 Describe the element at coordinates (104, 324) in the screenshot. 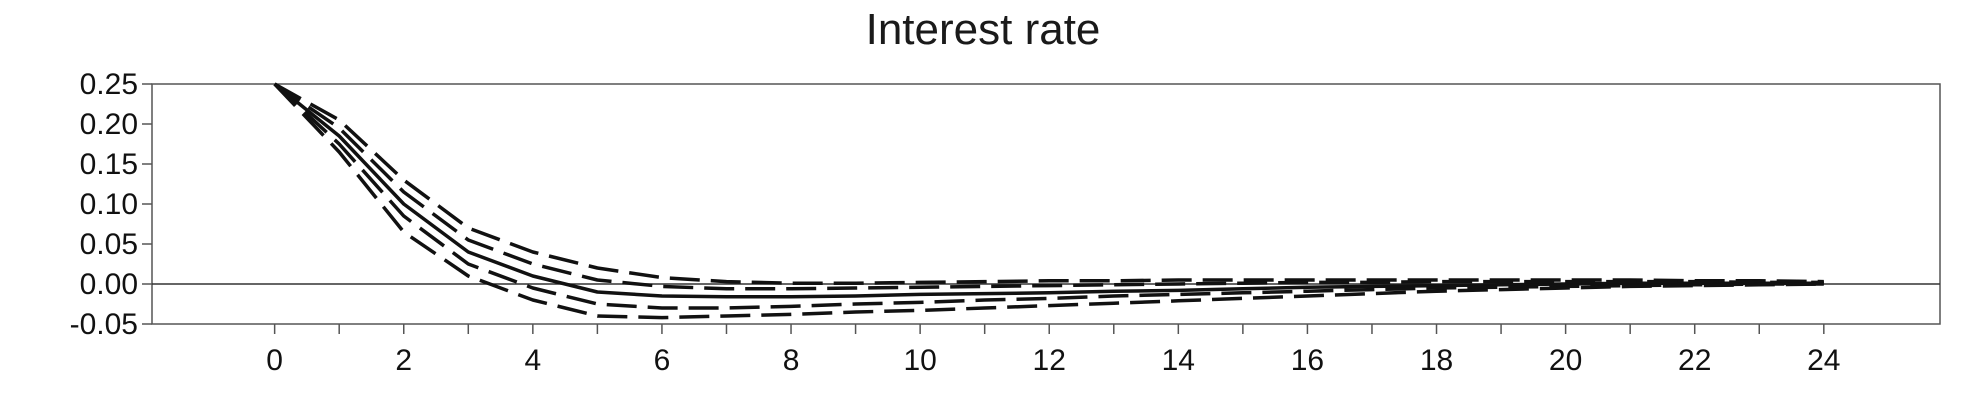

I see `y-tick-label: -0.05` at that location.